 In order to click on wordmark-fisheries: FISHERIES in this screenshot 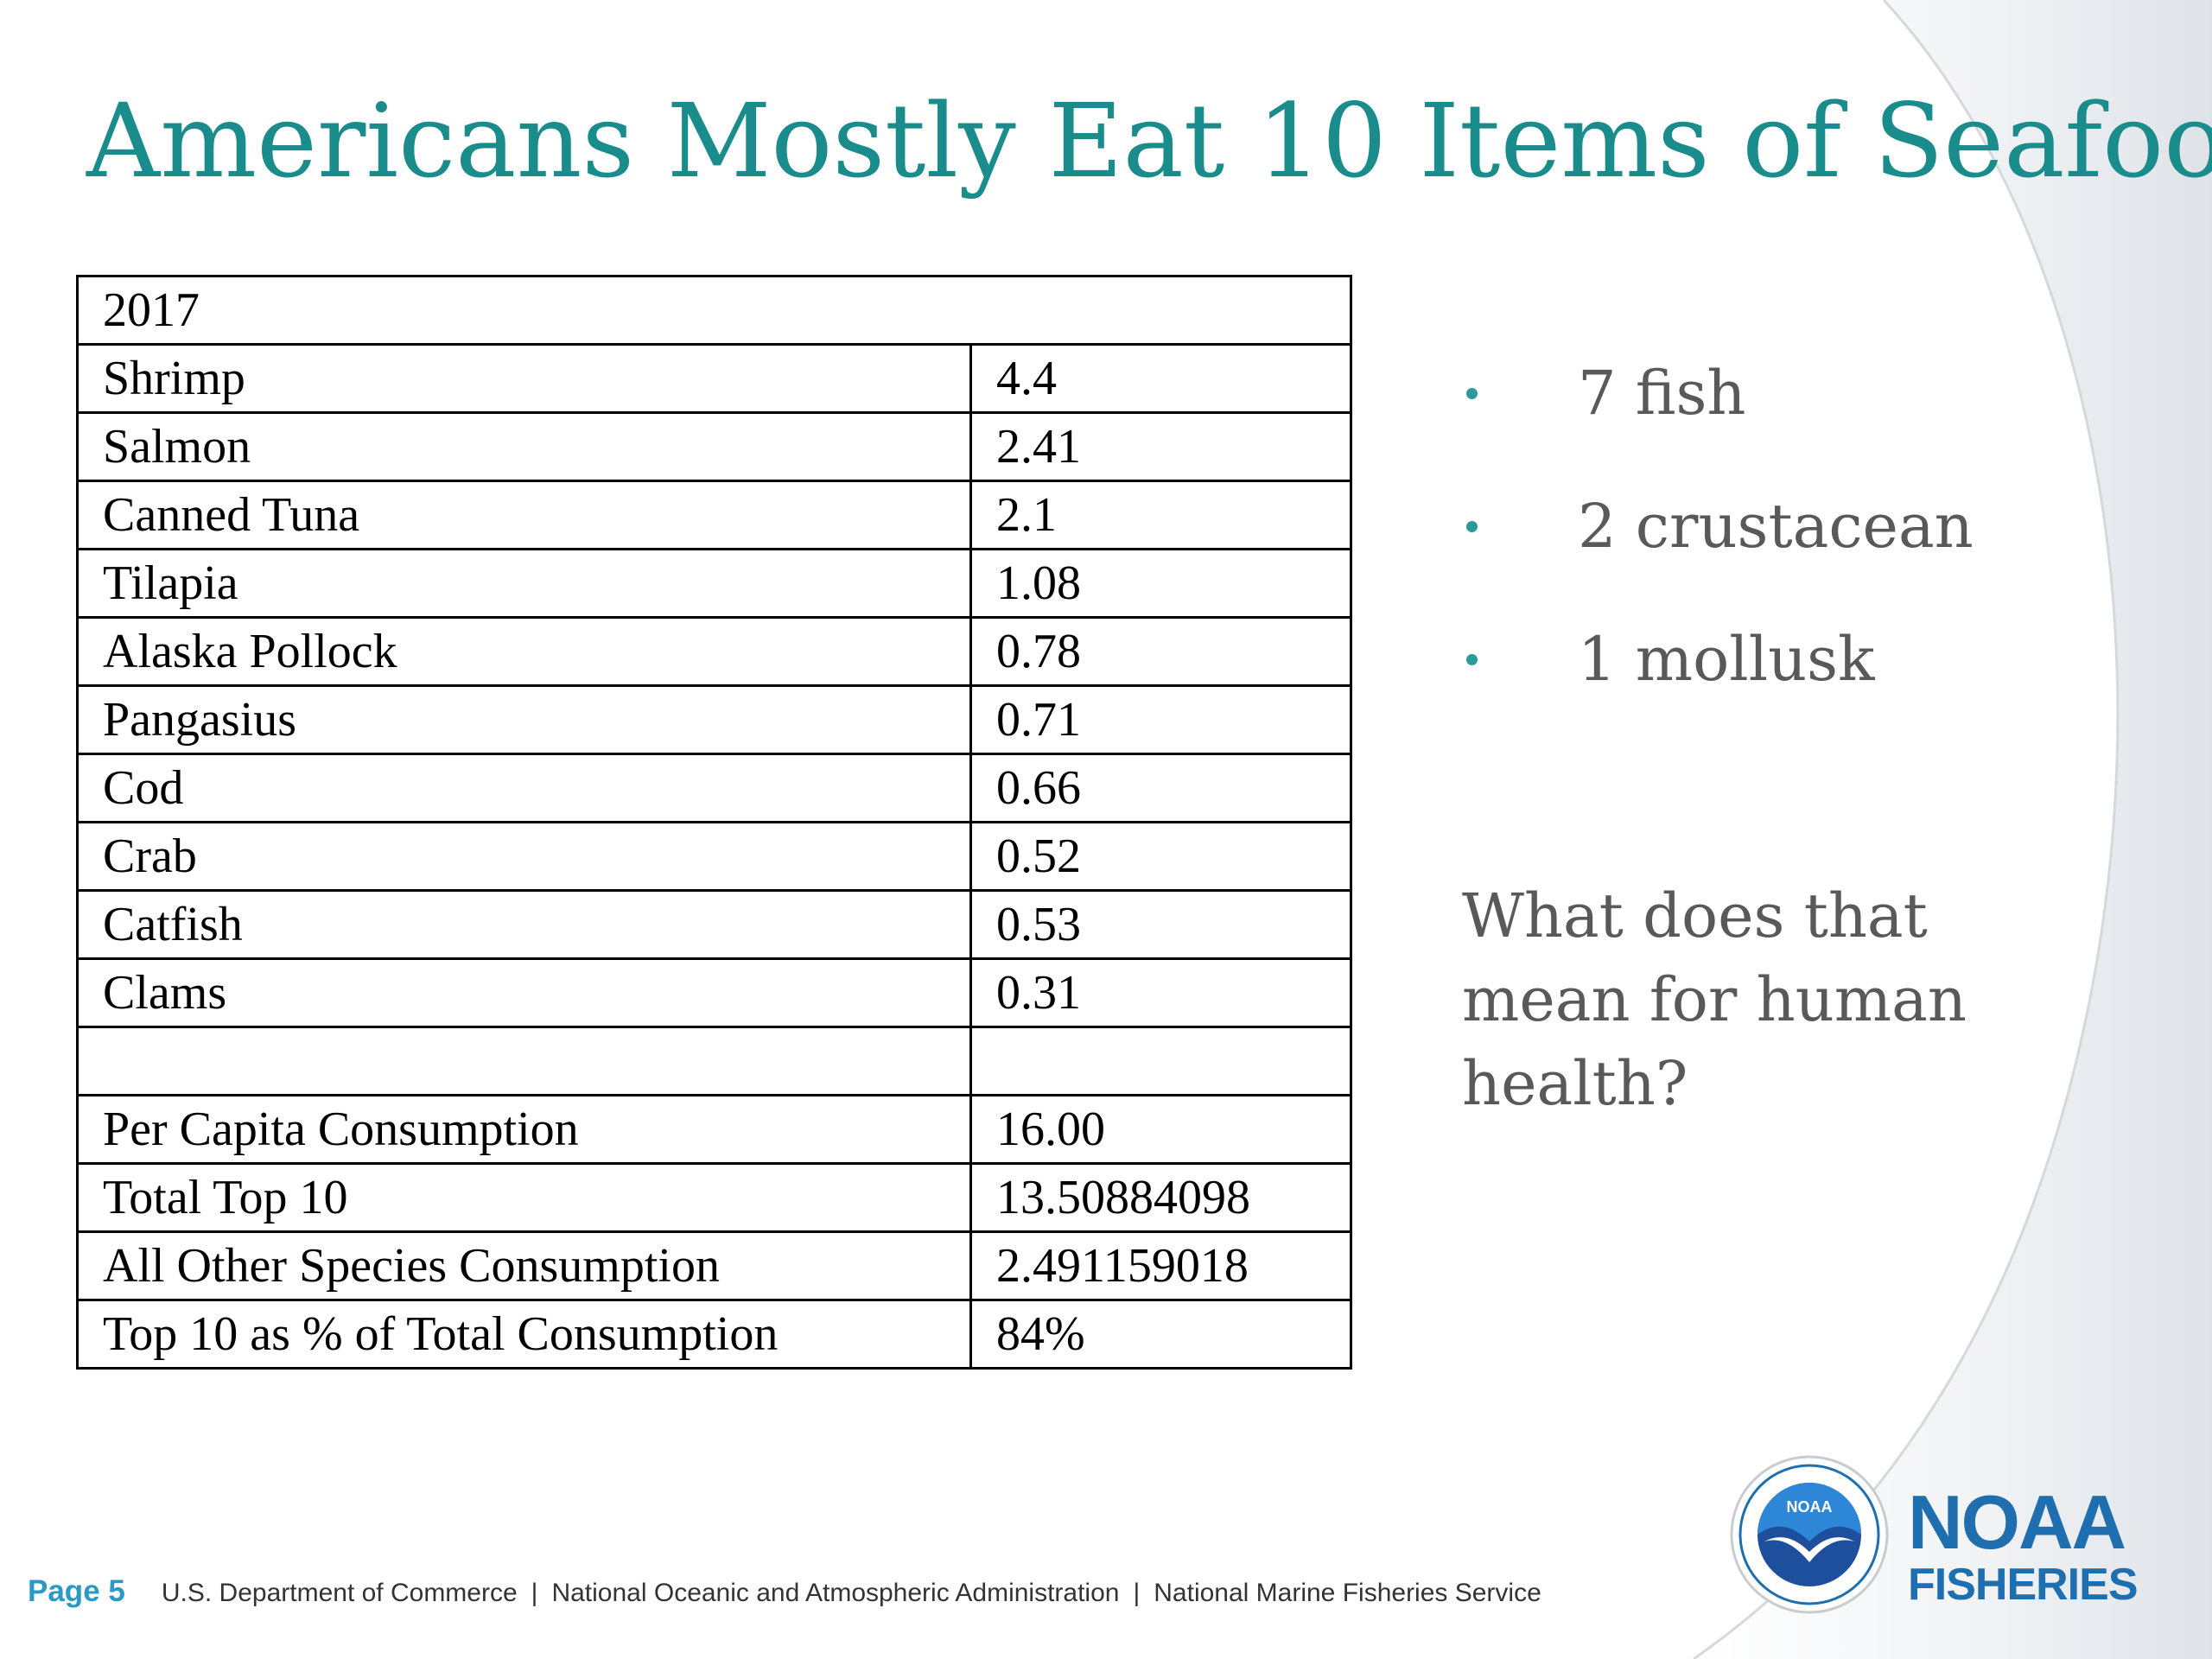, I will do `click(2023, 1585)`.